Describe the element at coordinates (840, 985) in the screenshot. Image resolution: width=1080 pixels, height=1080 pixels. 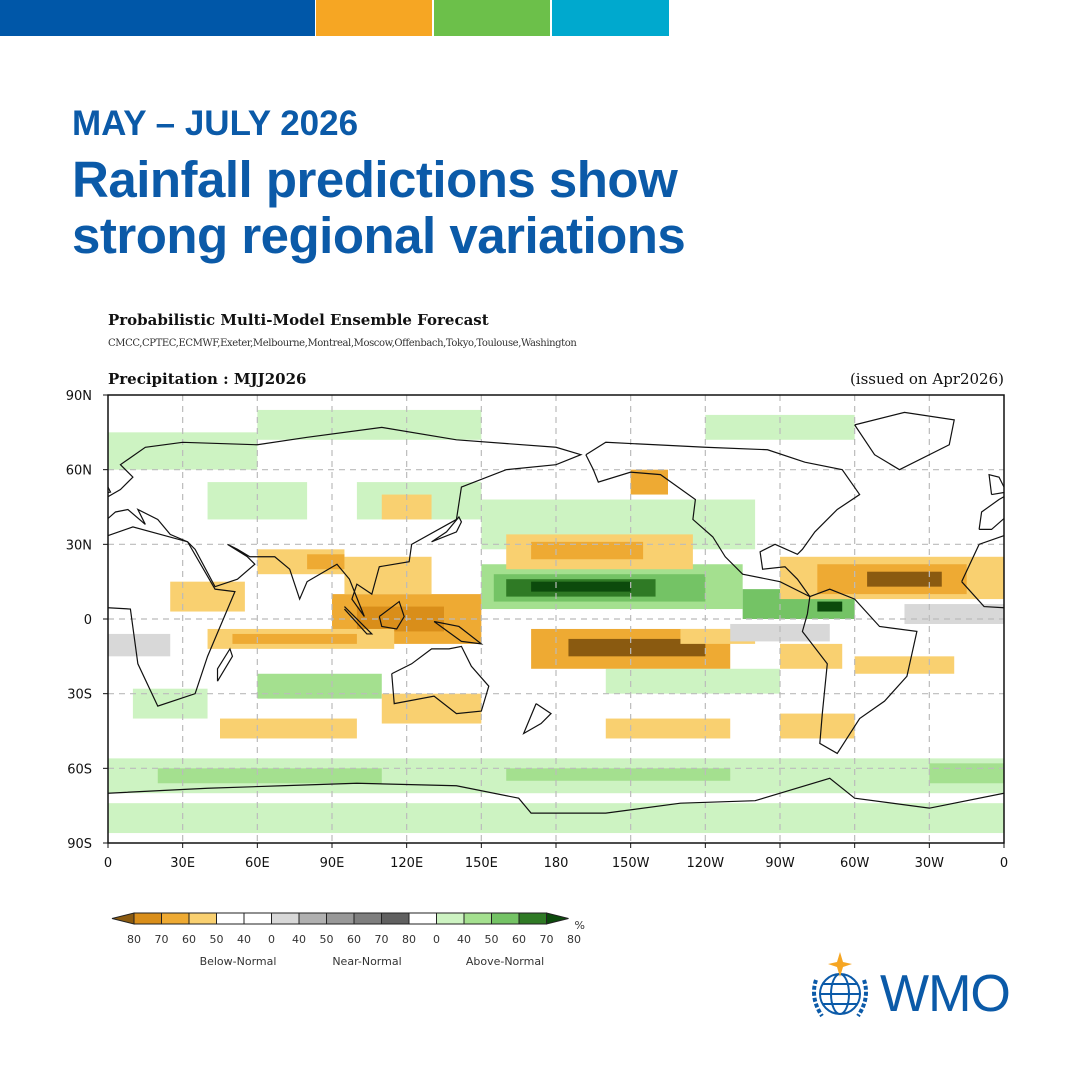
I see `wmo-emblem-icon` at that location.